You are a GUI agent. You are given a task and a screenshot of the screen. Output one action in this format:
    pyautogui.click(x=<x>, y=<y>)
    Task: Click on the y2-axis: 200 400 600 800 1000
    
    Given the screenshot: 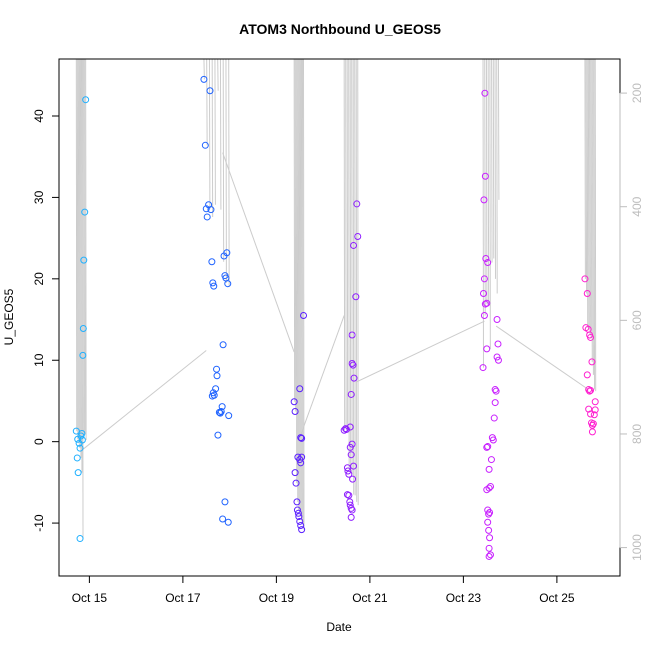 What is the action you would take?
    pyautogui.click(x=631, y=322)
    